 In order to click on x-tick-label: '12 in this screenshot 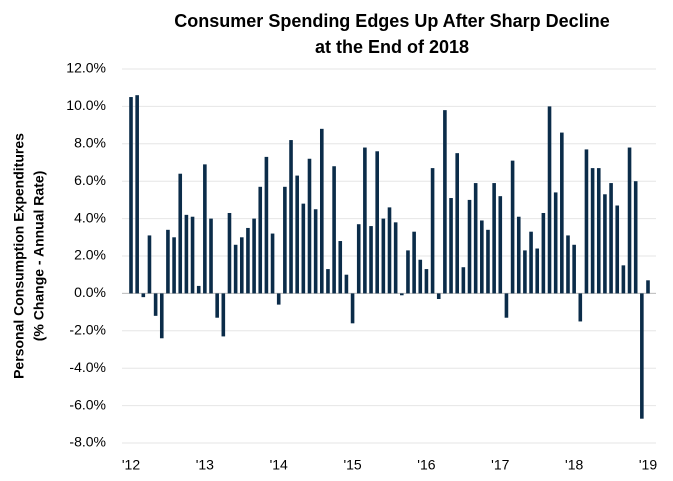, I will do `click(131, 465)`.